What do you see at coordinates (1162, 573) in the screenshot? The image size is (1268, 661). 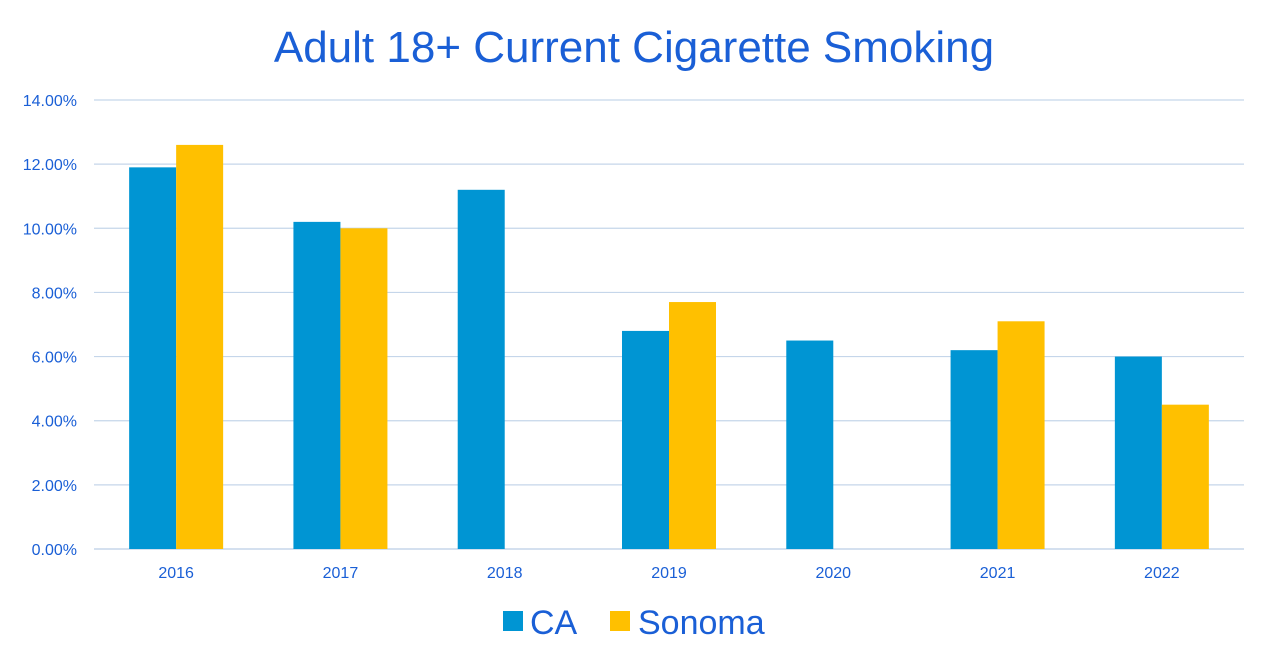 I see `x-tick-label: 2022` at bounding box center [1162, 573].